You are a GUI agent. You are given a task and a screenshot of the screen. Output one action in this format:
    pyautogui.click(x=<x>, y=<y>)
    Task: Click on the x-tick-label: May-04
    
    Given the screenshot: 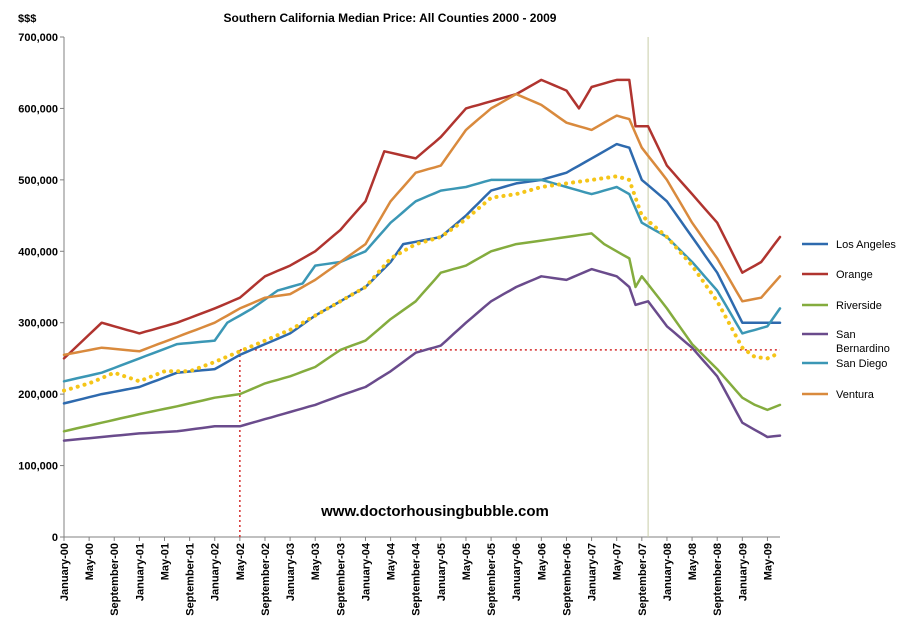 What is the action you would take?
    pyautogui.click(x=392, y=561)
    